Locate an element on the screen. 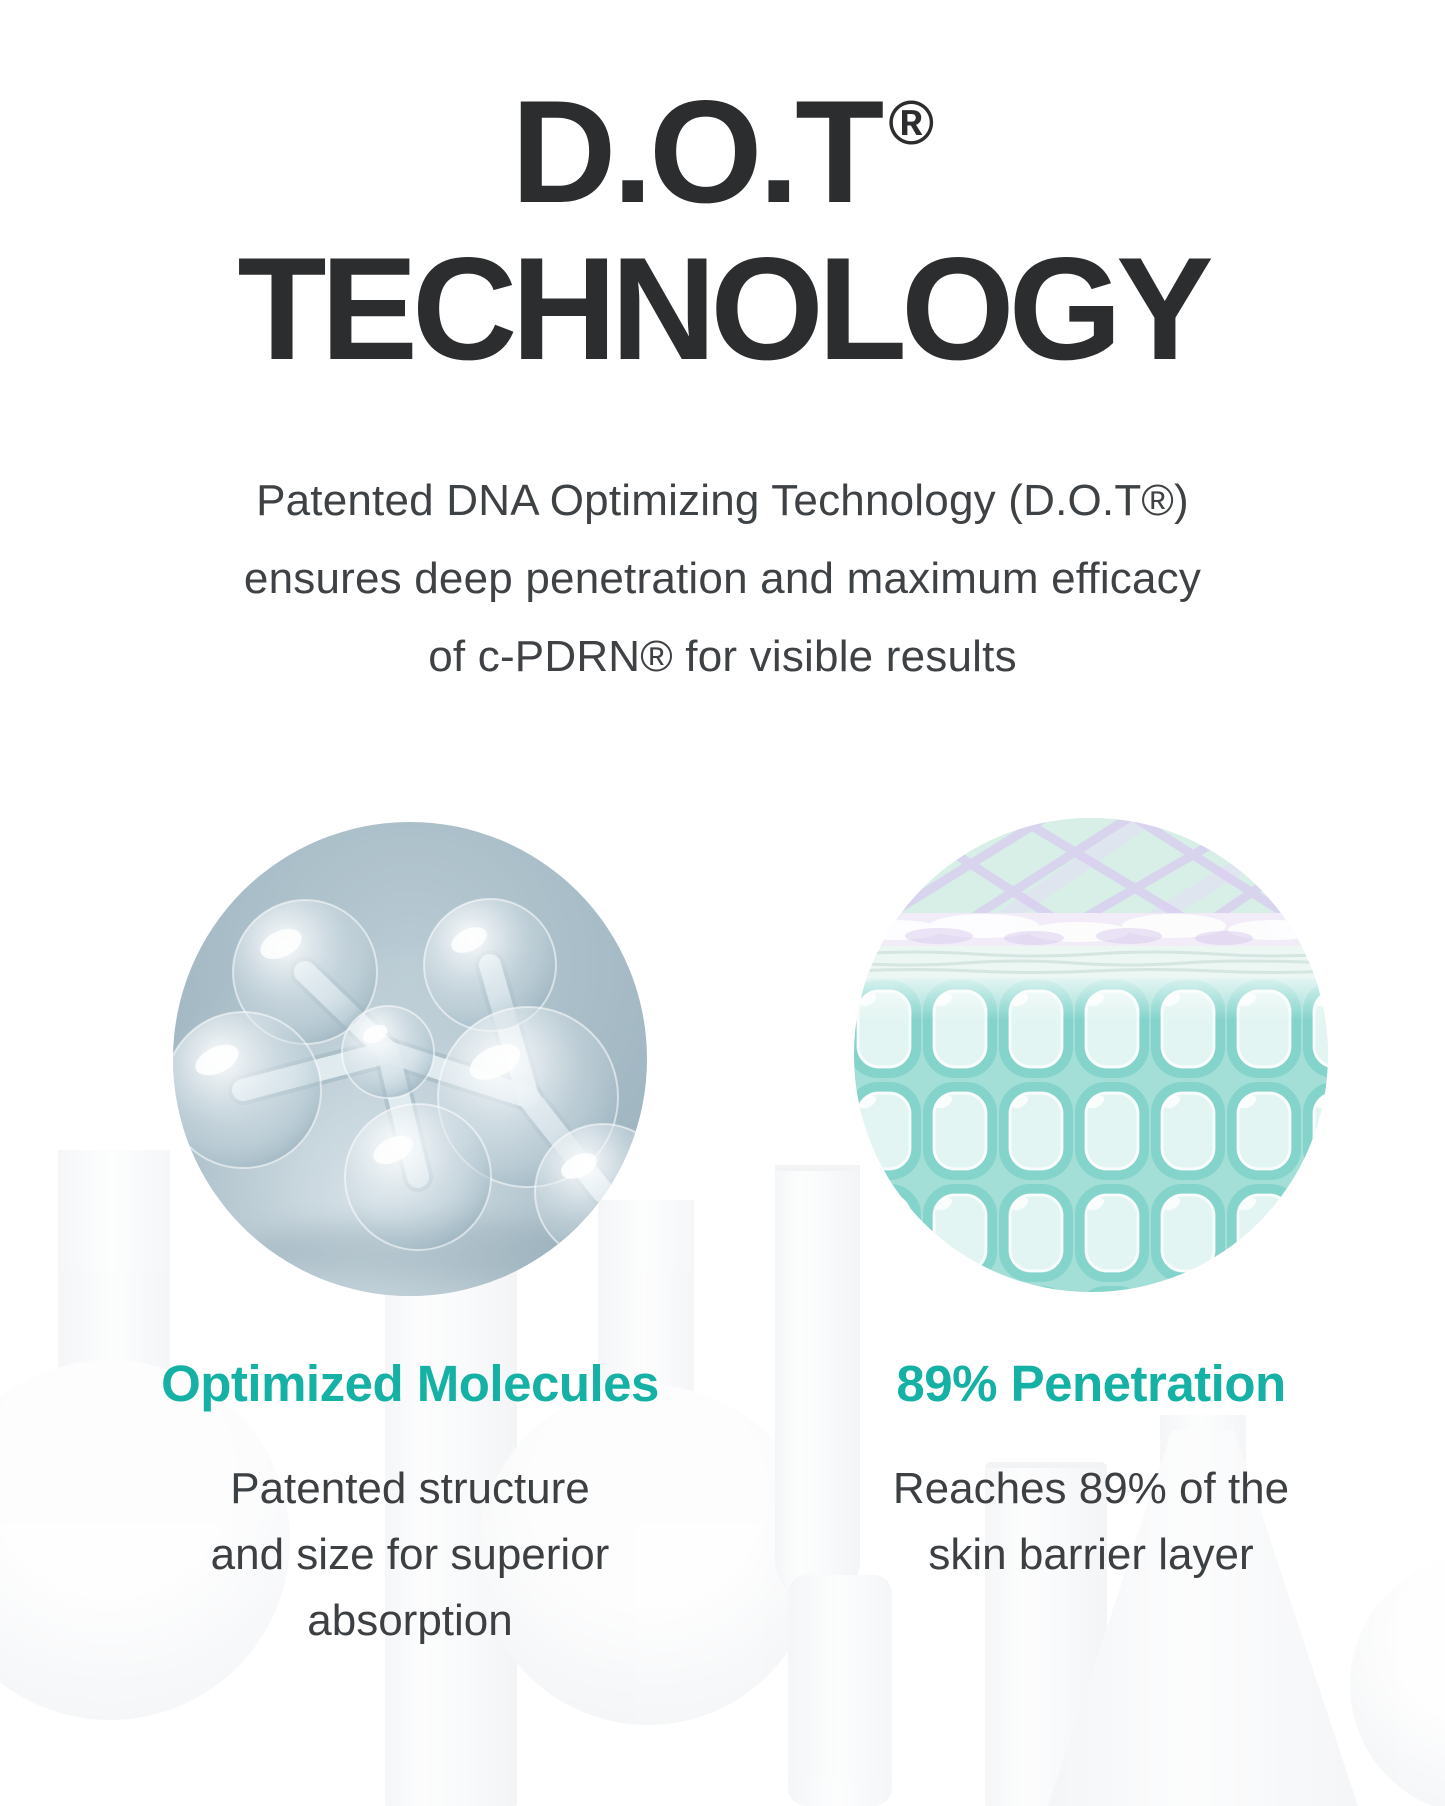  description-line: and size for superior is located at coordinates (410, 1554).